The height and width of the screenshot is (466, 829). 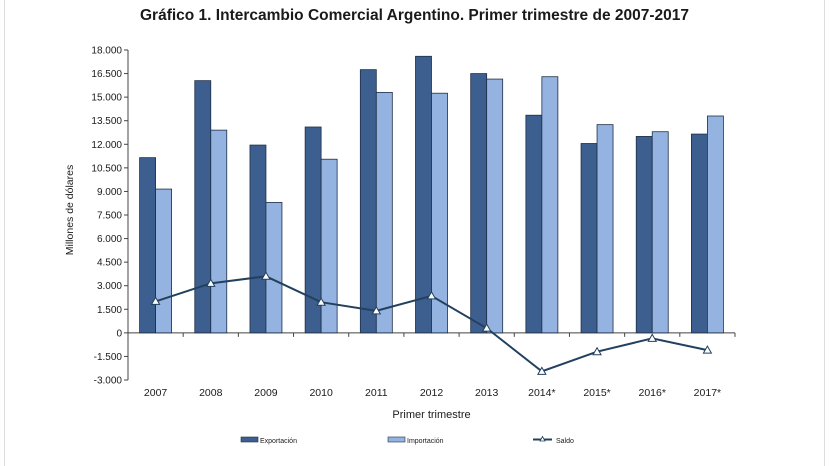 I want to click on y-tick-label: 10.500, so click(x=106, y=168).